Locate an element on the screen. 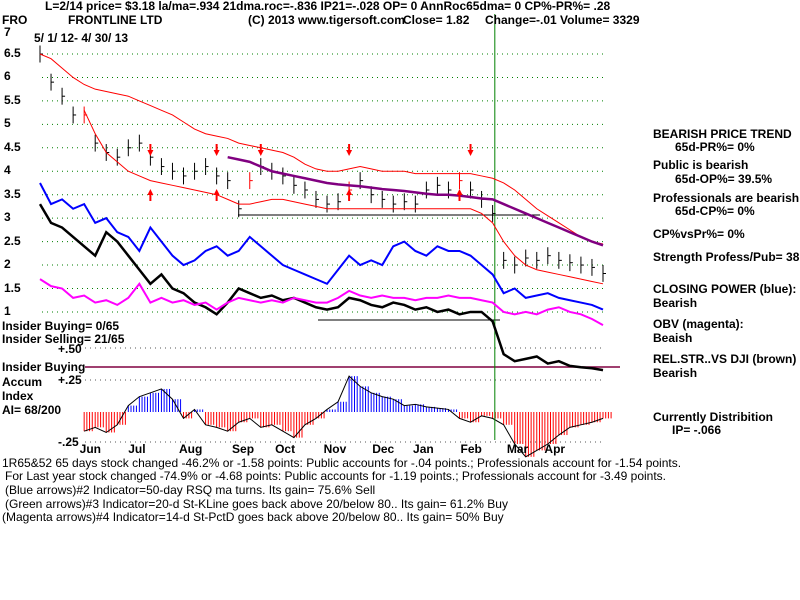  y-tick-label: 3 is located at coordinates (7, 217).